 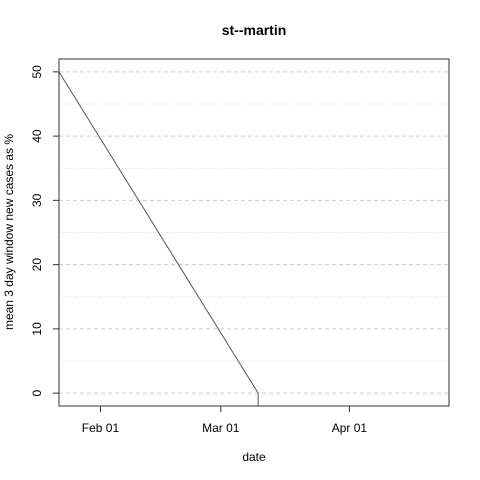 I want to click on y-tick-label: 50, so click(x=37, y=72).